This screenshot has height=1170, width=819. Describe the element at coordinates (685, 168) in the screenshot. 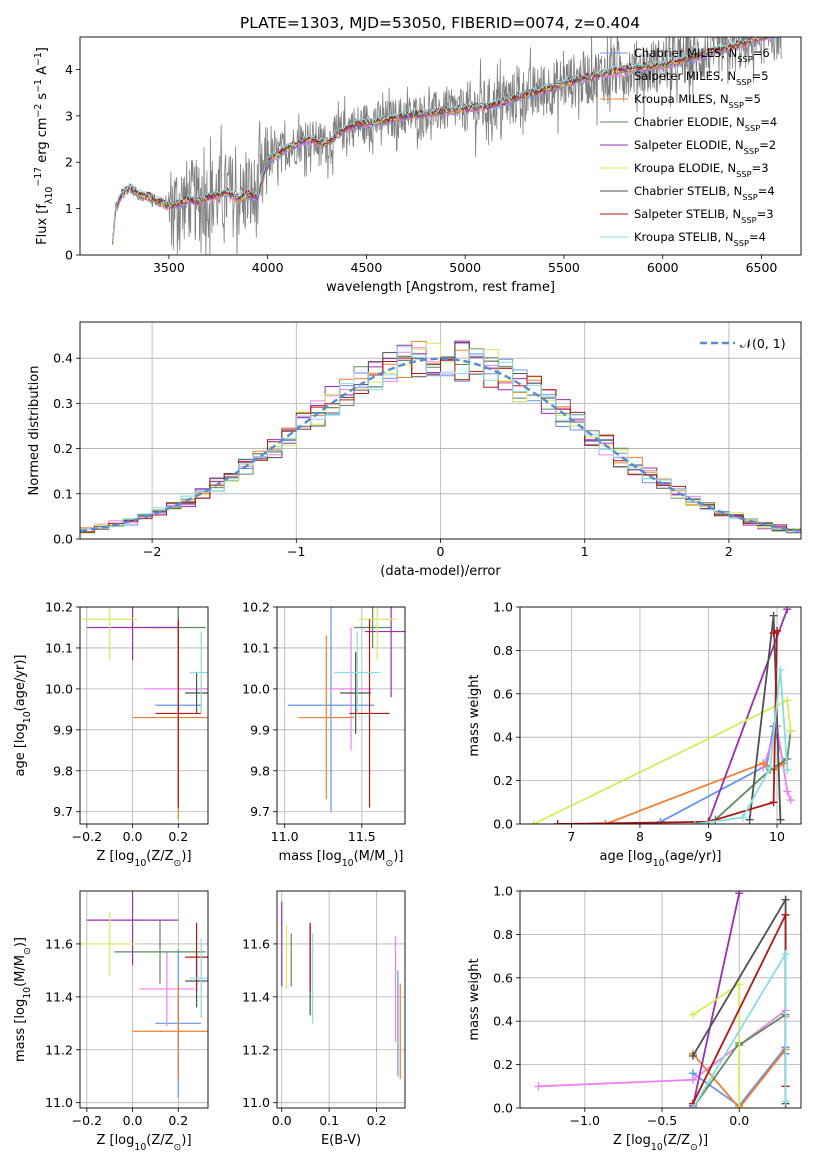

I see `legend-text: Kroupa ELODIE, N` at that location.